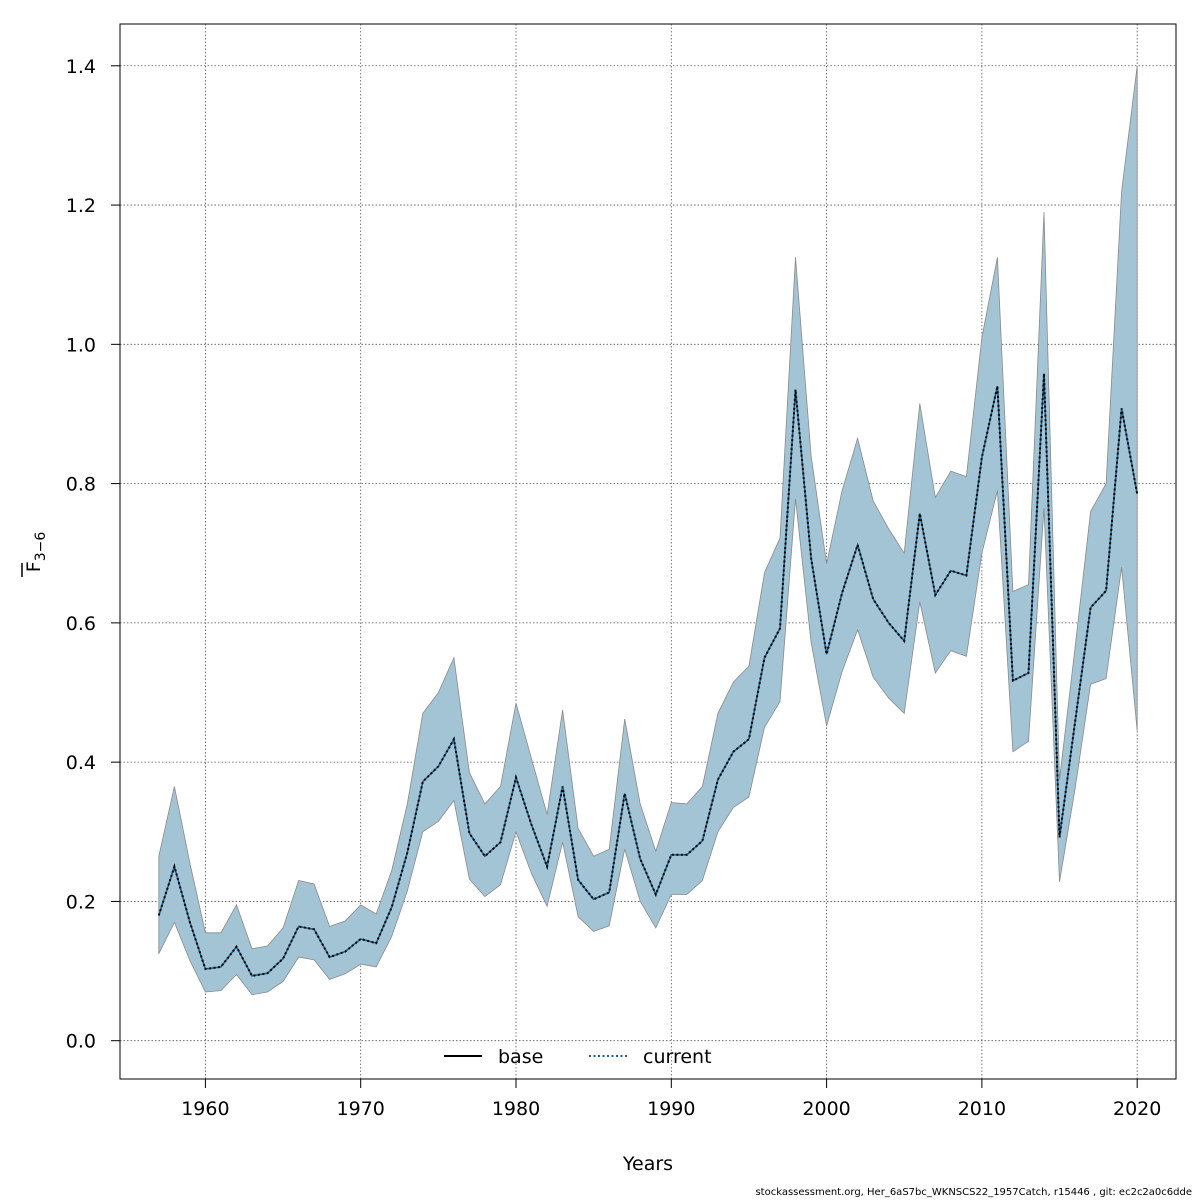 This screenshot has width=1200, height=1200. Describe the element at coordinates (81, 485) in the screenshot. I see `y-tick-label-0.8: 0.8` at that location.